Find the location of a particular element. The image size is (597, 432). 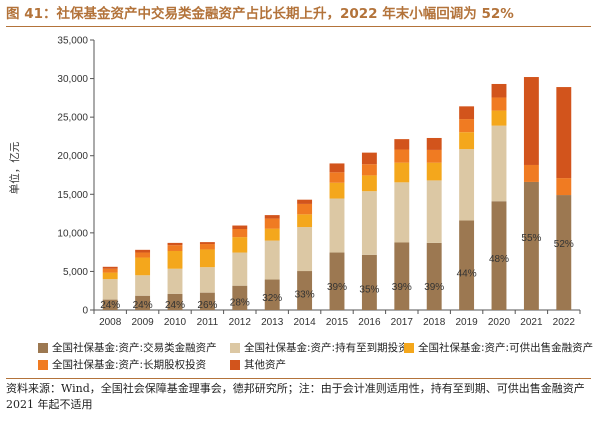

bar-segment-2018-s3 is located at coordinates (434, 156).